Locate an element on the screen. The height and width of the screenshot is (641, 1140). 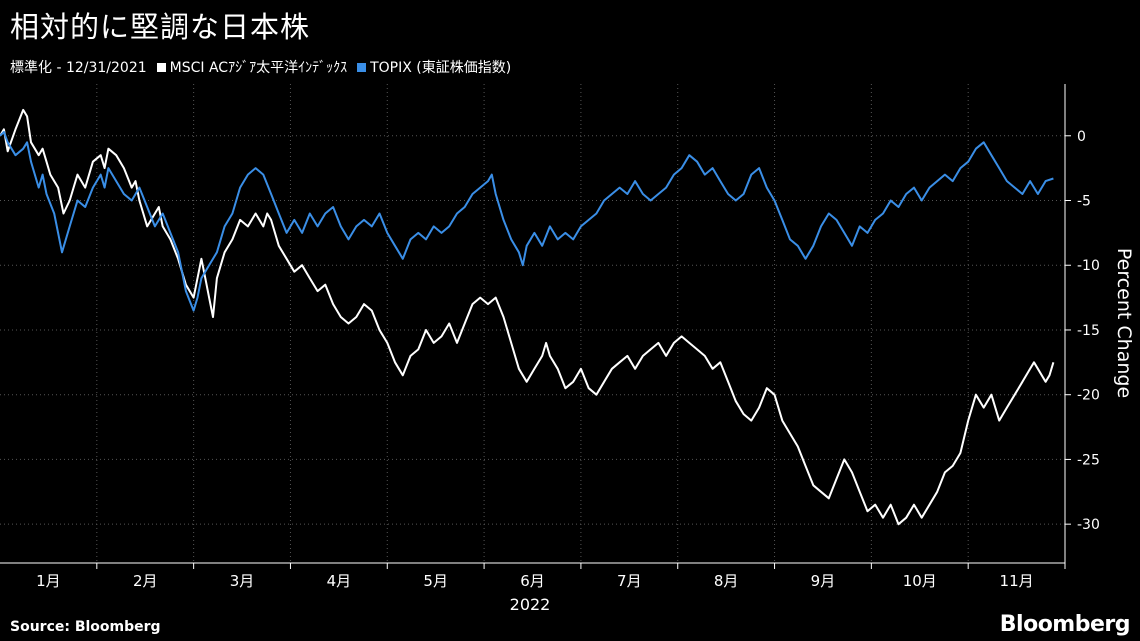
y-axis: 0 -5 -10 -15 -20 -25 -30 is located at coordinates (1082, 323).